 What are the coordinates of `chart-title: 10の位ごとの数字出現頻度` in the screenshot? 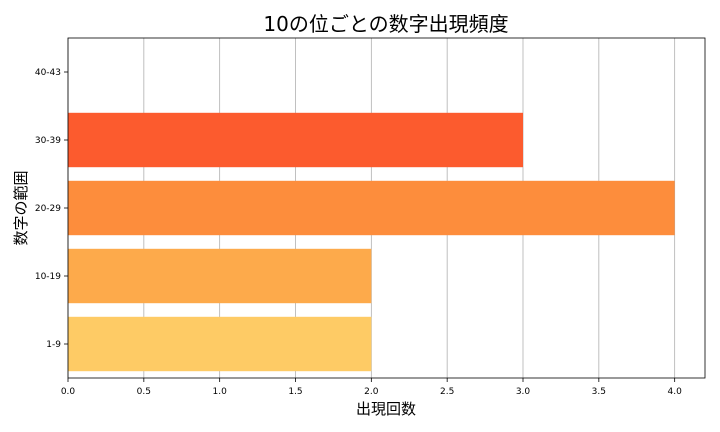 It's located at (385, 24).